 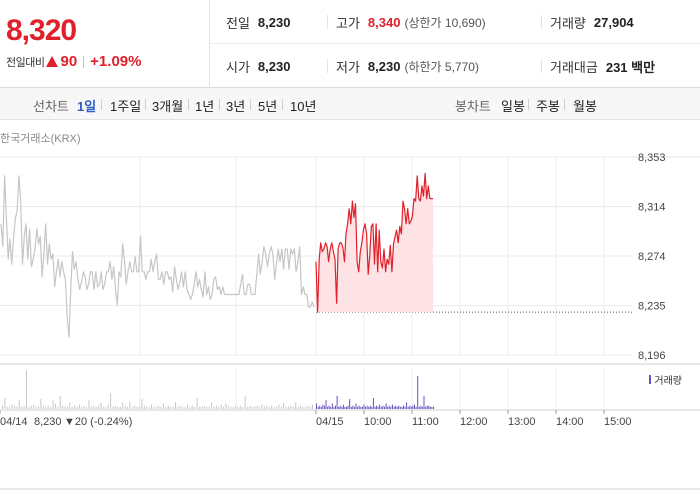 I want to click on stat-label: 저가, so click(x=348, y=67).